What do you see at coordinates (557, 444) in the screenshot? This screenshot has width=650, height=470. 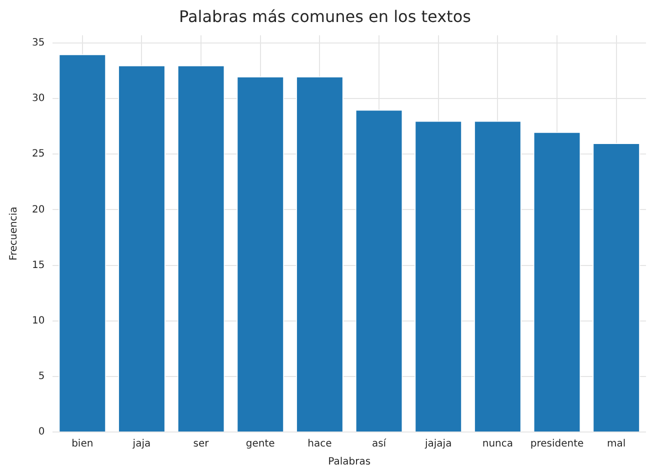 I see `x-tick-label: presidente` at bounding box center [557, 444].